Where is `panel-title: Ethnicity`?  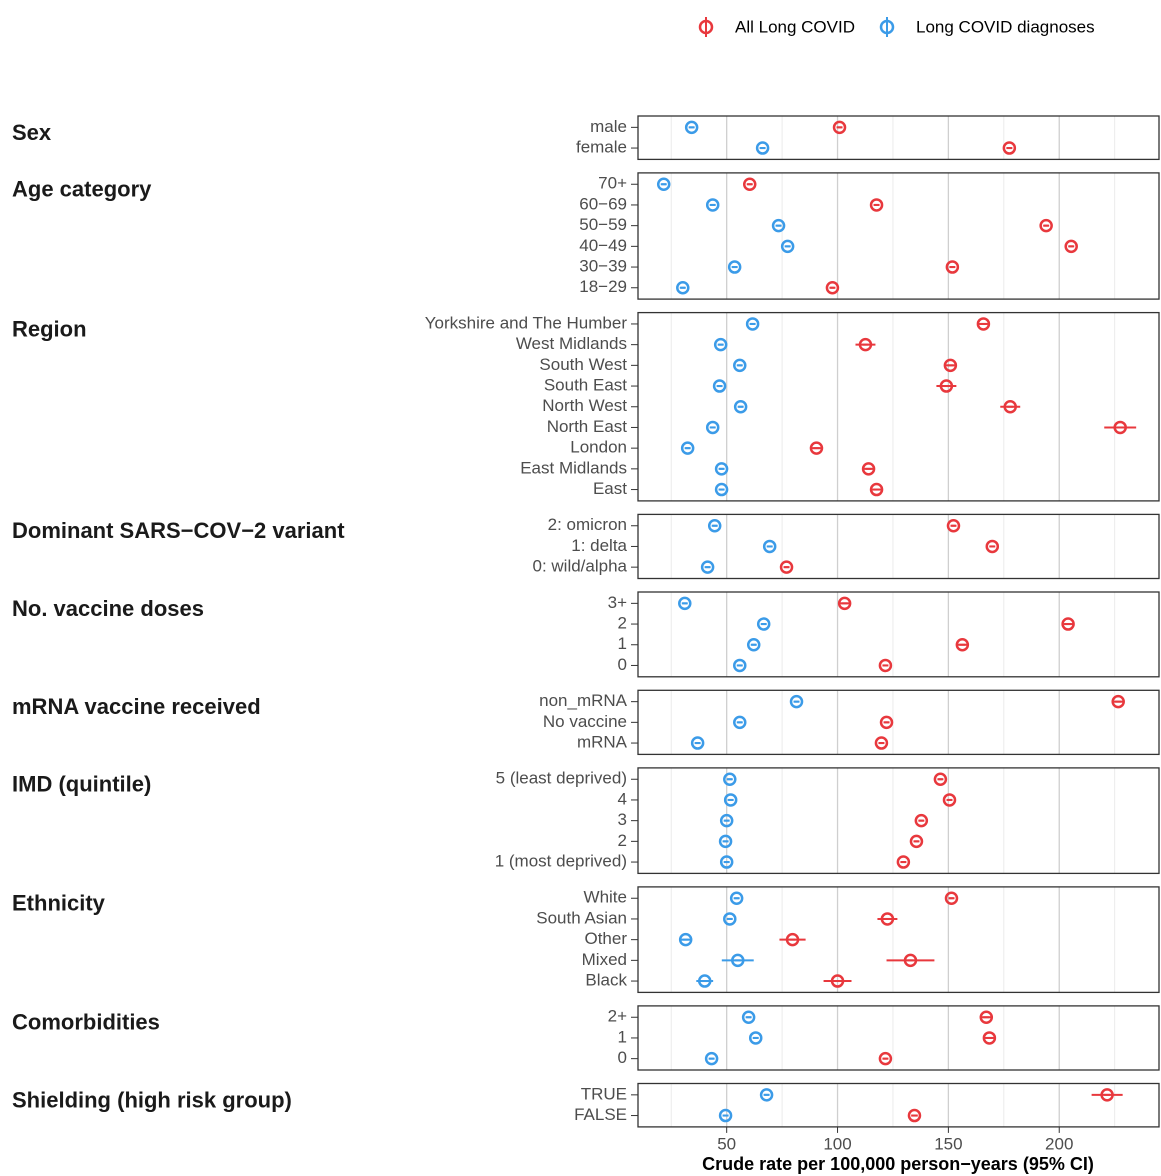
panel-title: Ethnicity is located at coordinates (59, 903).